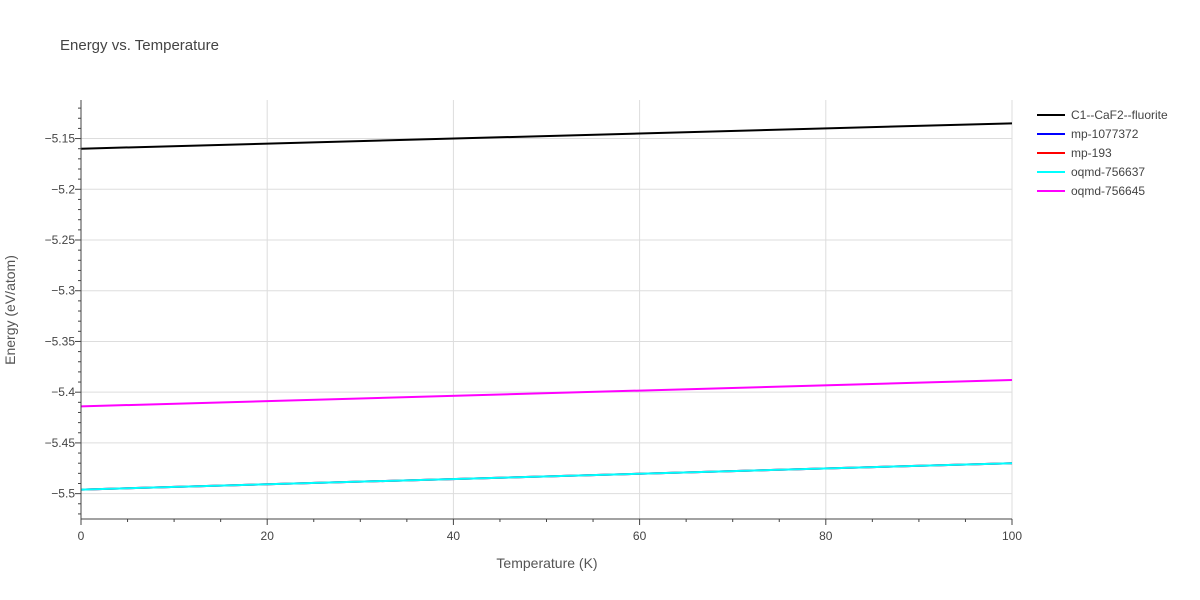  Describe the element at coordinates (268, 536) in the screenshot. I see `x-tick-label: 20` at that location.